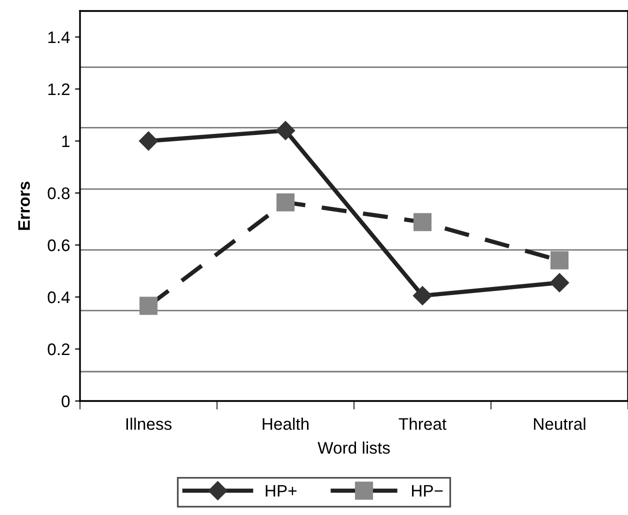  I want to click on x-tick-label: Threat, so click(422, 424).